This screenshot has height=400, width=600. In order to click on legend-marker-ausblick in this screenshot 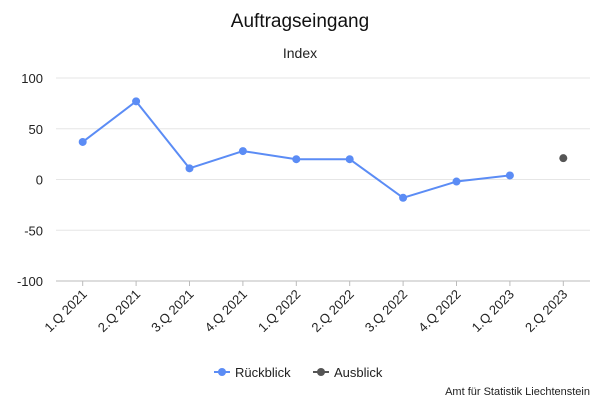, I will do `click(321, 372)`.